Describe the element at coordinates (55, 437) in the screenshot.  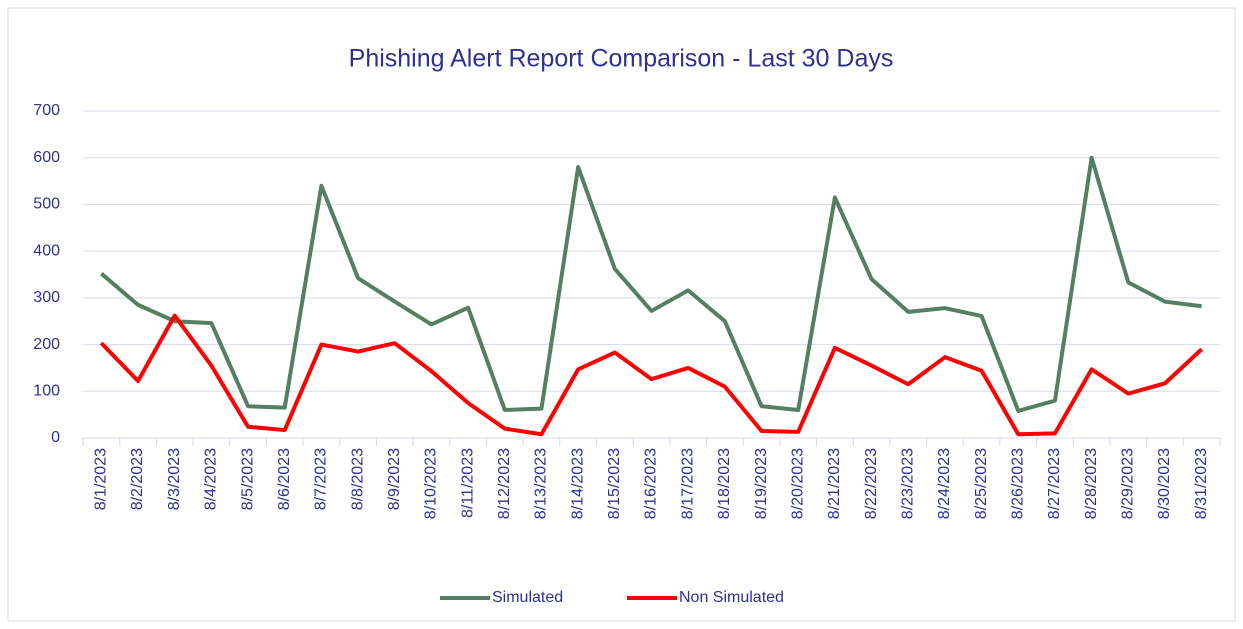
I see `y-tick-label: 0` at that location.